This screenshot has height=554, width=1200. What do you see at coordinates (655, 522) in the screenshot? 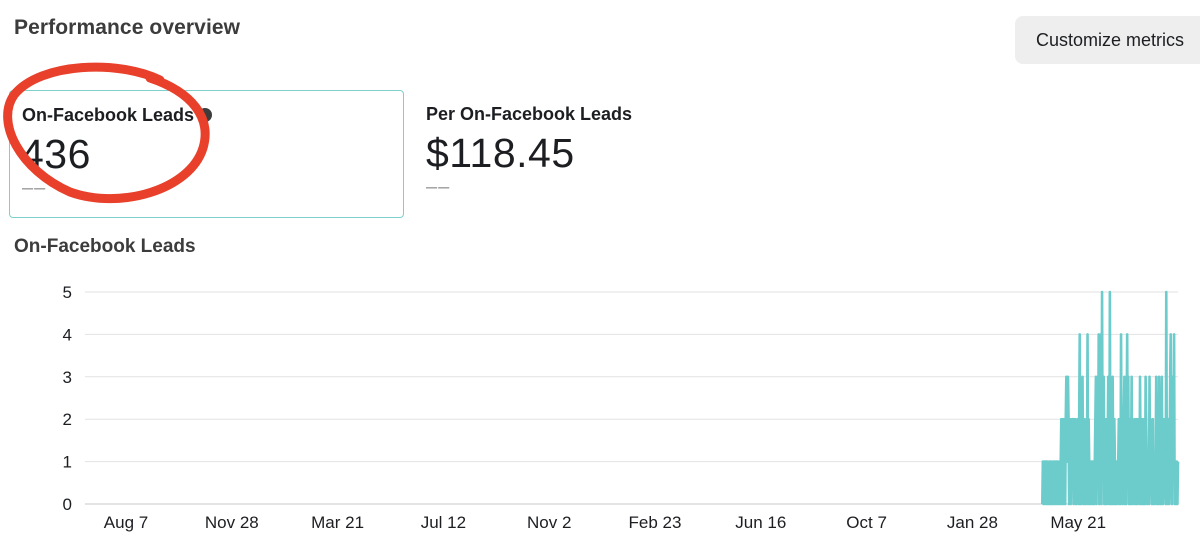
I see `x-tick-label: Feb 23` at bounding box center [655, 522].